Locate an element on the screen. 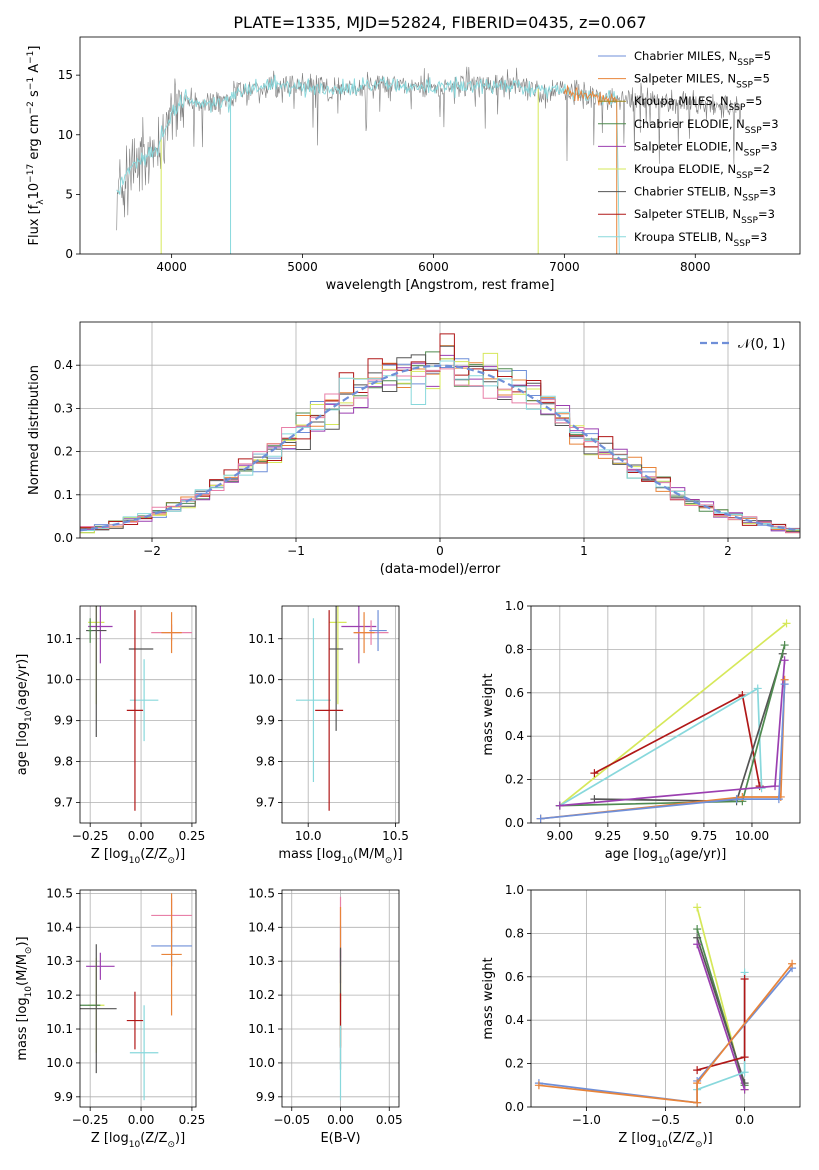 The image size is (819, 1170). spectrum-ytick-label-1: 5 is located at coordinates (69, 194).